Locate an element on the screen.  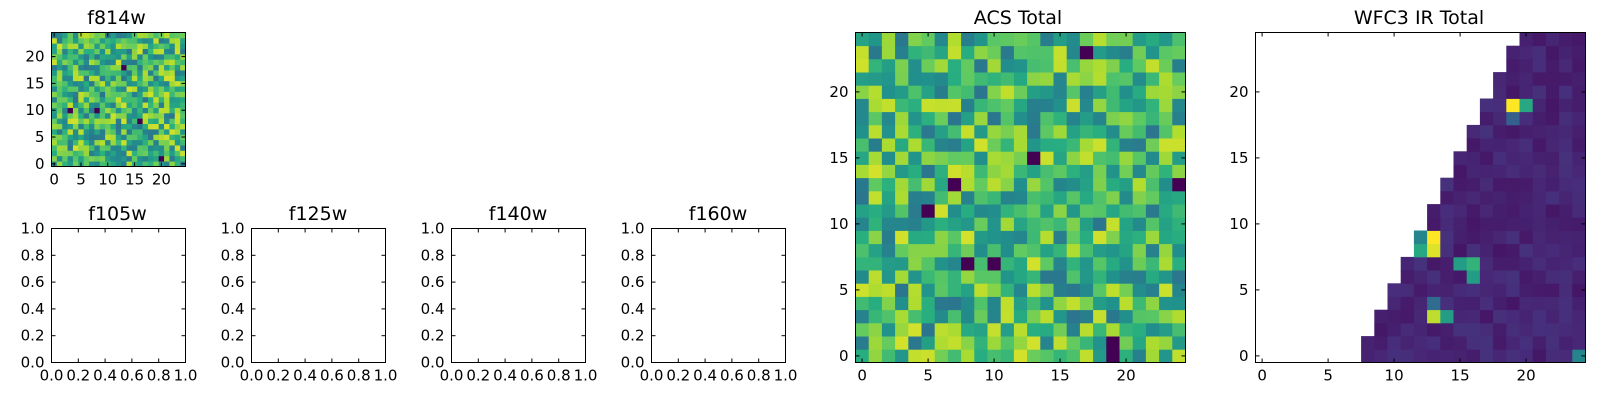
x-tick-label: 0.8 is located at coordinates (159, 376).